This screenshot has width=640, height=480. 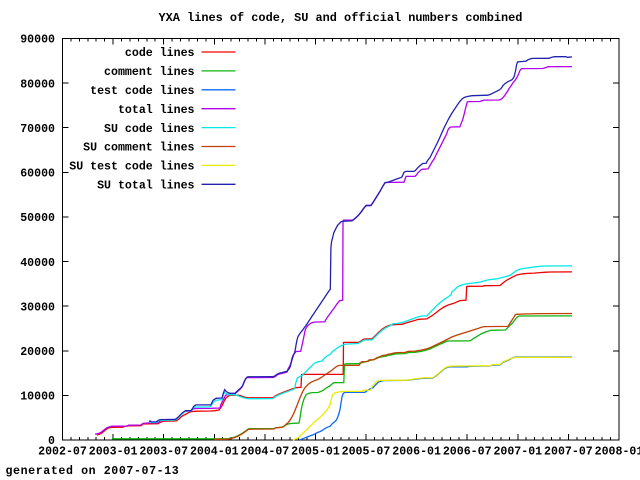 What do you see at coordinates (138, 148) in the screenshot?
I see `svg-text: SU comment lines` at bounding box center [138, 148].